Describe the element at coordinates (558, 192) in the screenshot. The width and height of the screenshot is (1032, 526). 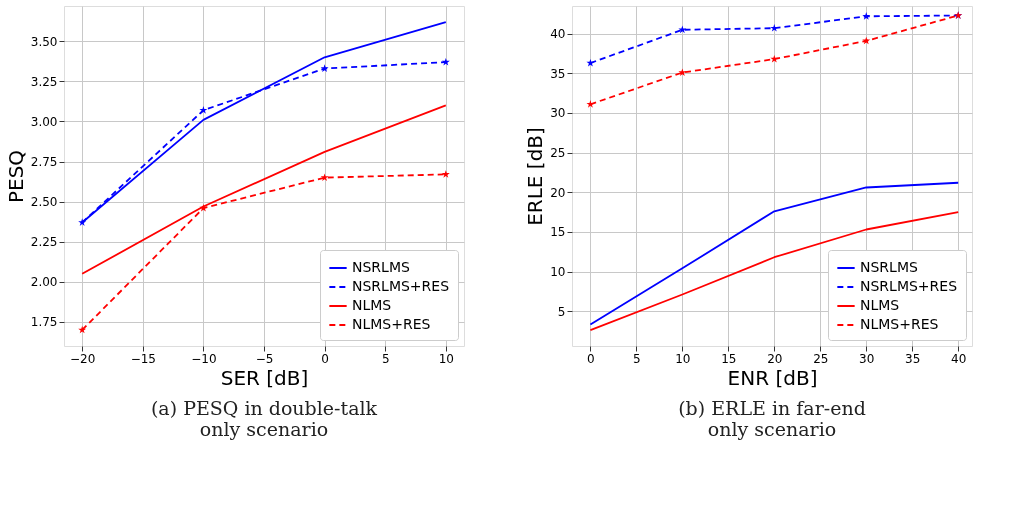
I see `y-tick-label: 20` at that location.